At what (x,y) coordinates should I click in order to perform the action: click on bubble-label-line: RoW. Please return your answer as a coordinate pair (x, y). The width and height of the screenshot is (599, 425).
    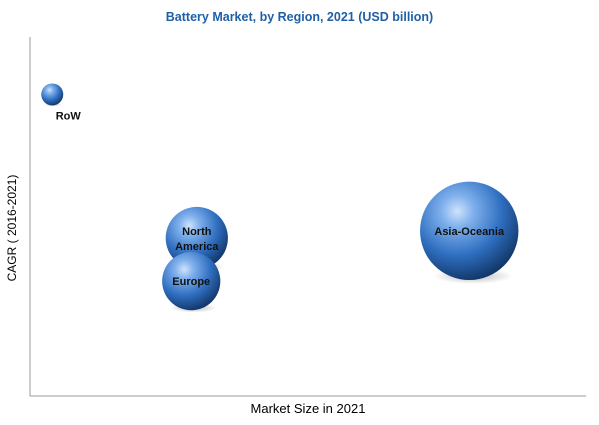
    Looking at the image, I should click on (69, 116).